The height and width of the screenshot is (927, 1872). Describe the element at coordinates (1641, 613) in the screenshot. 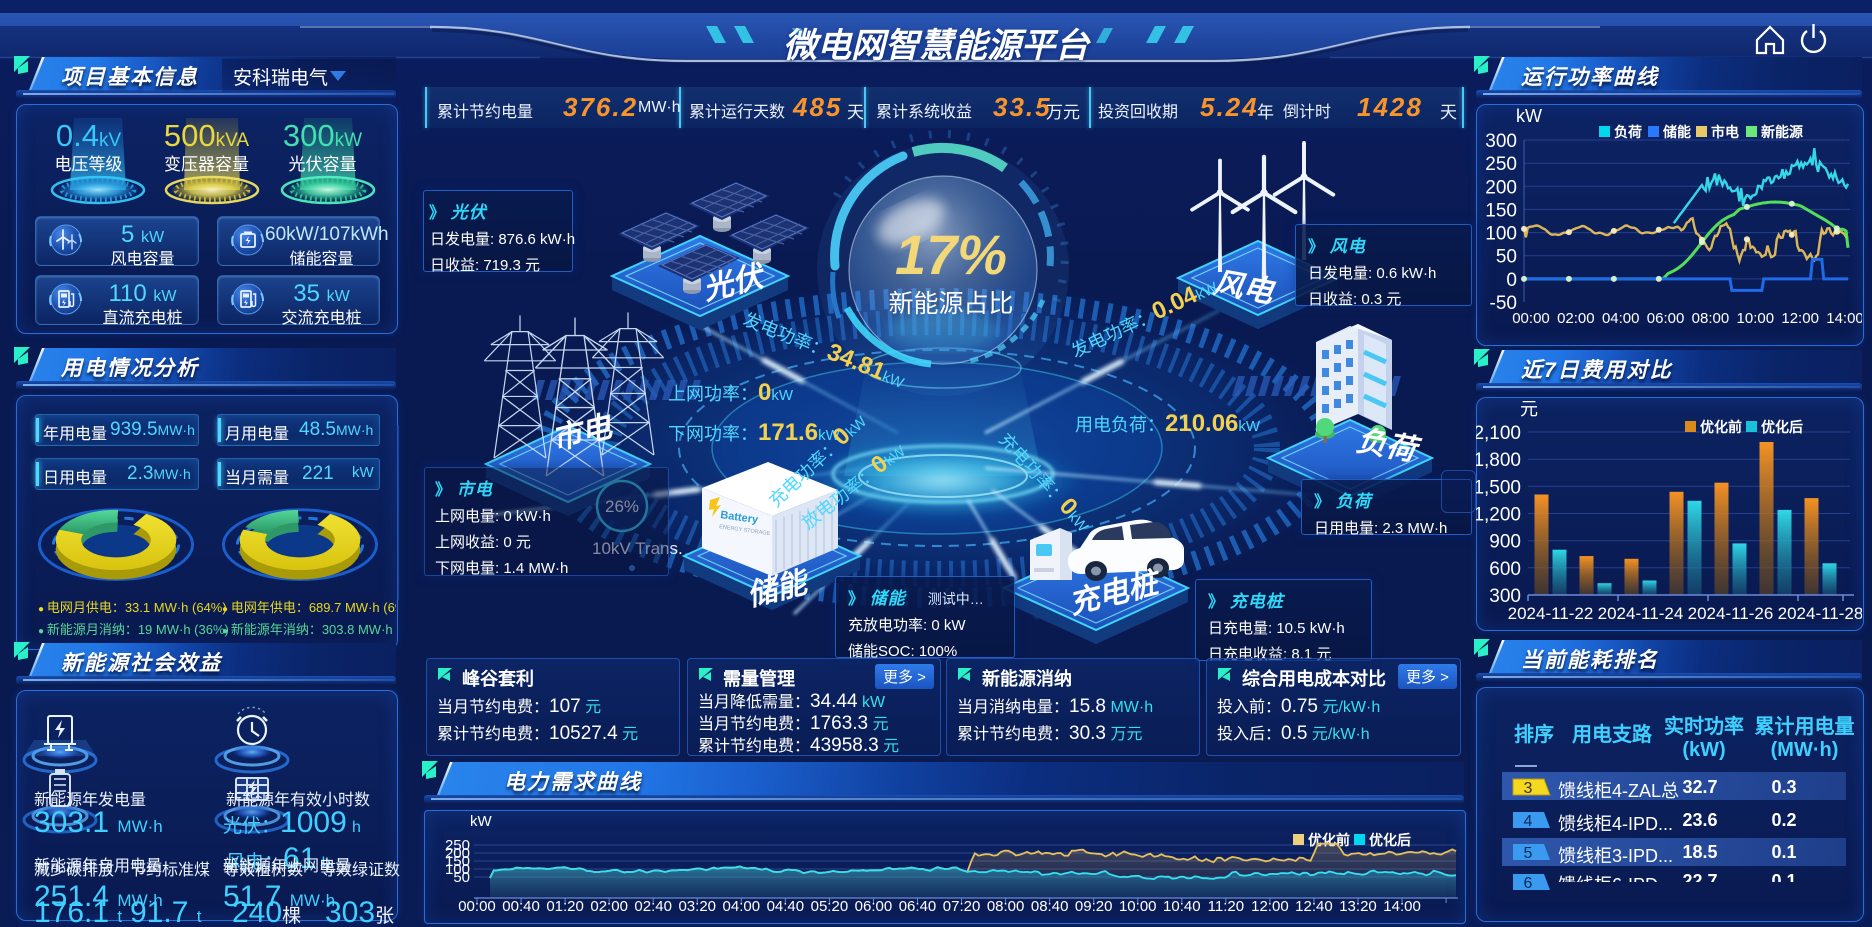

I see `svg-text: 2024-11-24` at that location.